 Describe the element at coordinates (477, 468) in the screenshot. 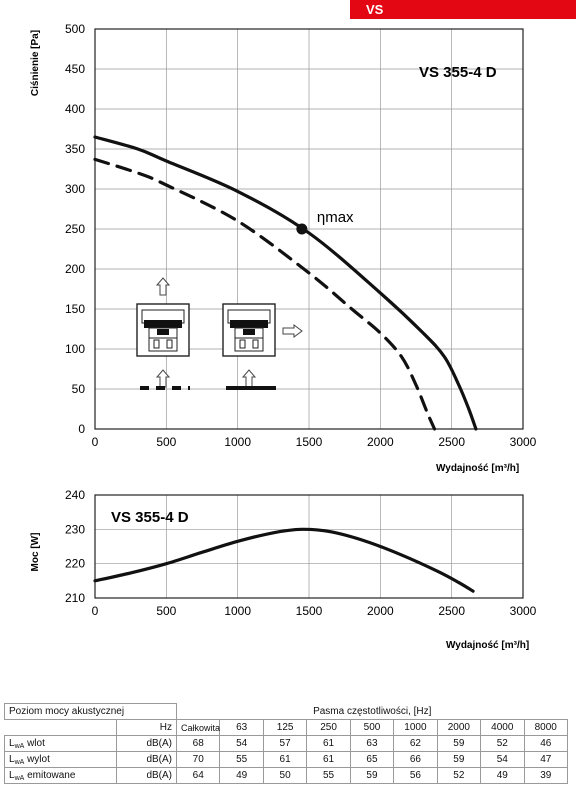

I see `pressure-x-axis-label: Wydajność [m³/h]` at that location.